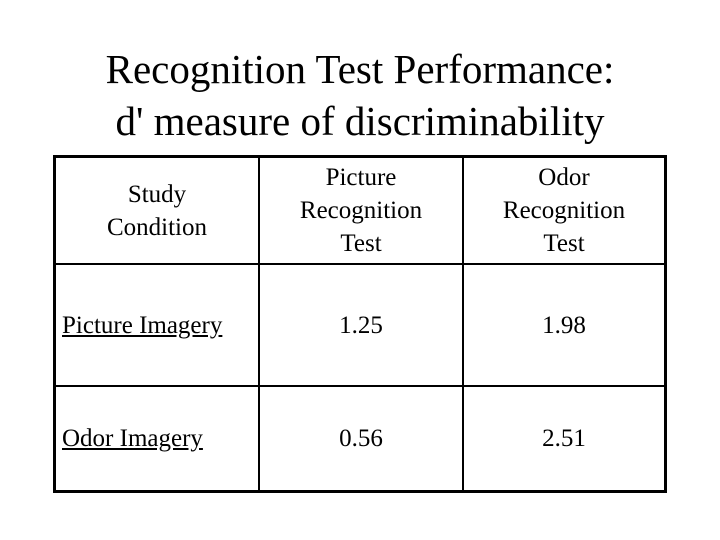 The width and height of the screenshot is (720, 540). I want to click on header-text: Odor, so click(564, 177).